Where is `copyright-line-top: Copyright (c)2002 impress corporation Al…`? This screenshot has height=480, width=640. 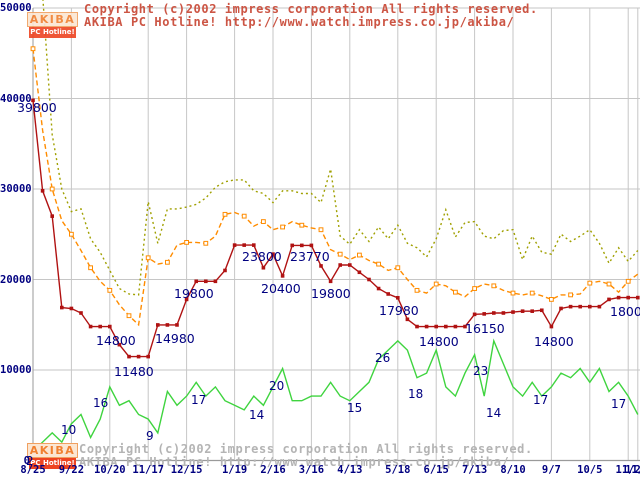
copyright-line-top: Copyright (c)2002 impress corporation Al… is located at coordinates (311, 9).